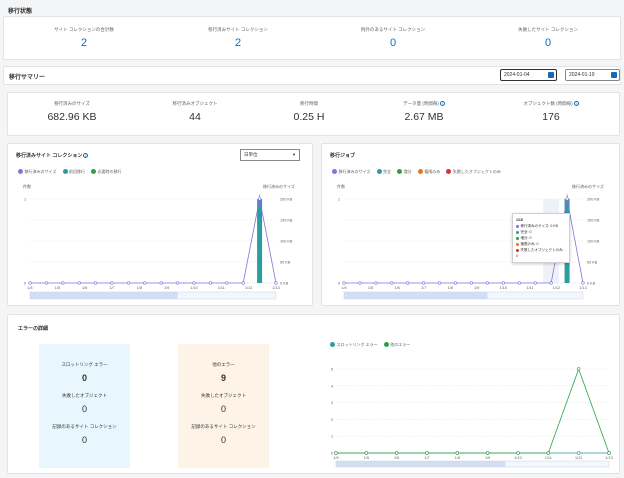 This screenshot has height=478, width=624. What do you see at coordinates (593, 242) in the screenshot?
I see `y-tick-label: 100 KB` at bounding box center [593, 242].